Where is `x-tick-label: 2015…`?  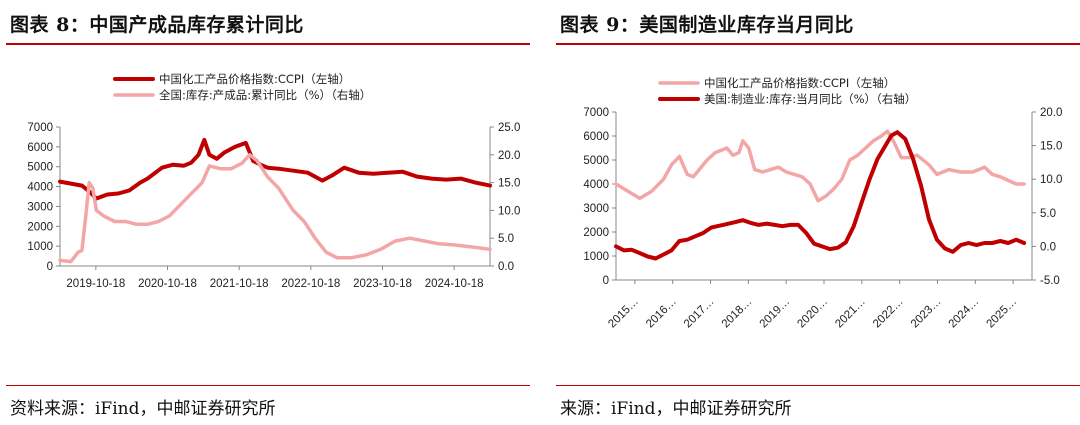 x-tick-label: 2015… is located at coordinates (623, 313).